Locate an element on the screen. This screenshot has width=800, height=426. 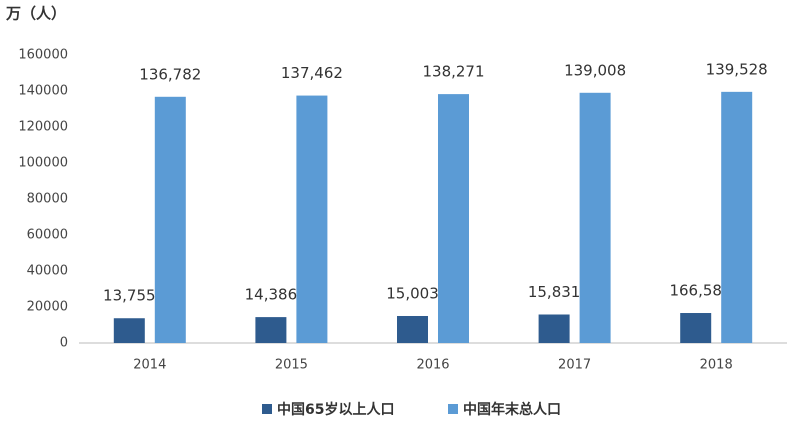
x-tick-label: 2016 is located at coordinates (432, 365).